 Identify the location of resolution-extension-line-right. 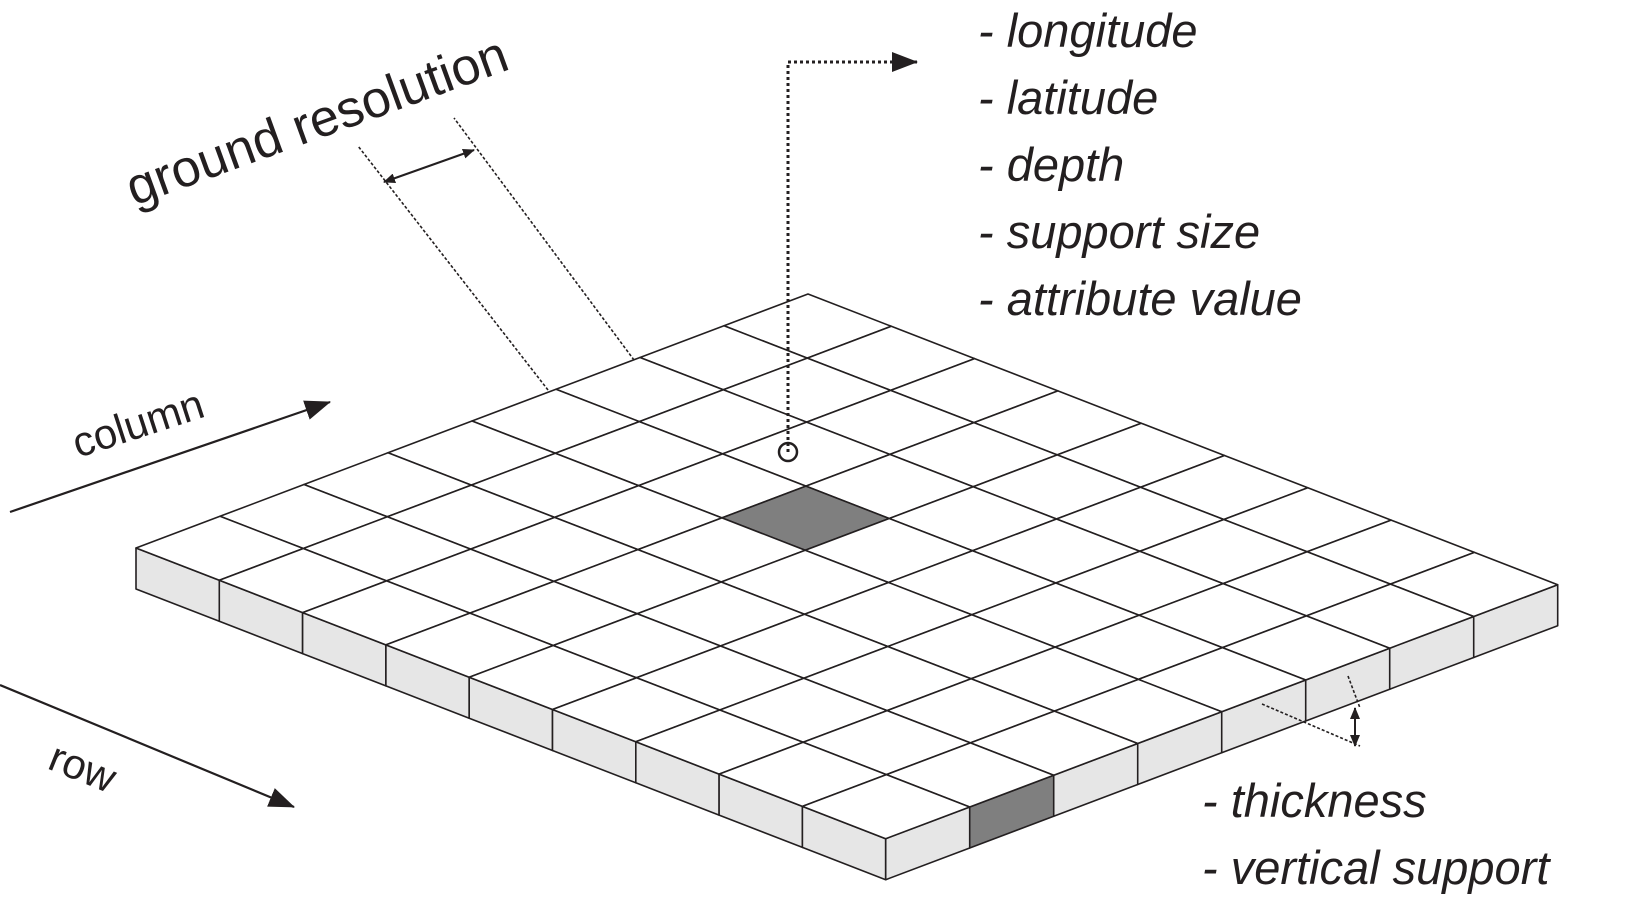
(544, 239).